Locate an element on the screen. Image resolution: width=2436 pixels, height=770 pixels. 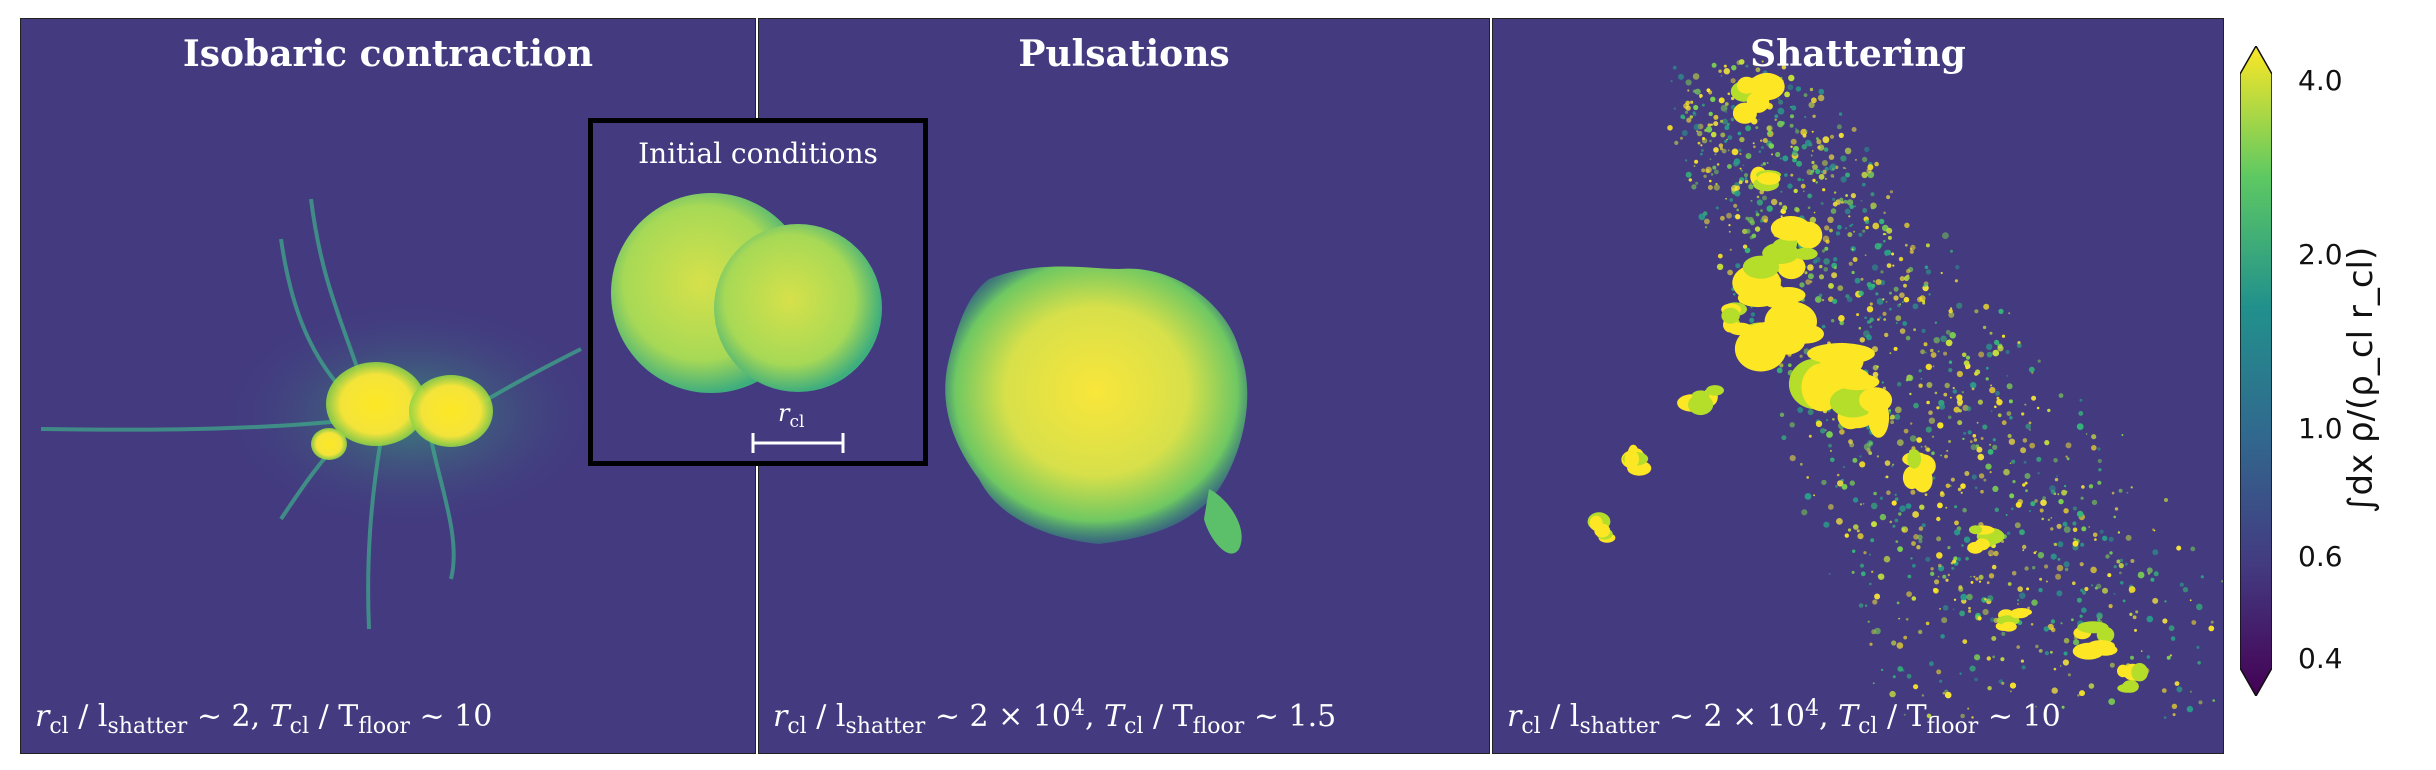
inset-initial-conditions: Initial conditions rcl is located at coordinates (758, 292).